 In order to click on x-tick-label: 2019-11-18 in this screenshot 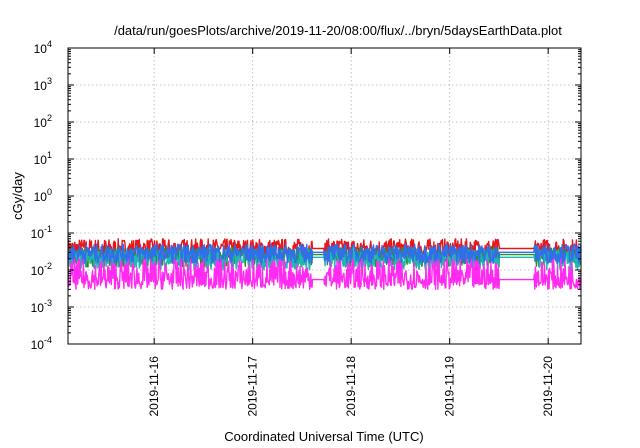, I will do `click(351, 386)`.